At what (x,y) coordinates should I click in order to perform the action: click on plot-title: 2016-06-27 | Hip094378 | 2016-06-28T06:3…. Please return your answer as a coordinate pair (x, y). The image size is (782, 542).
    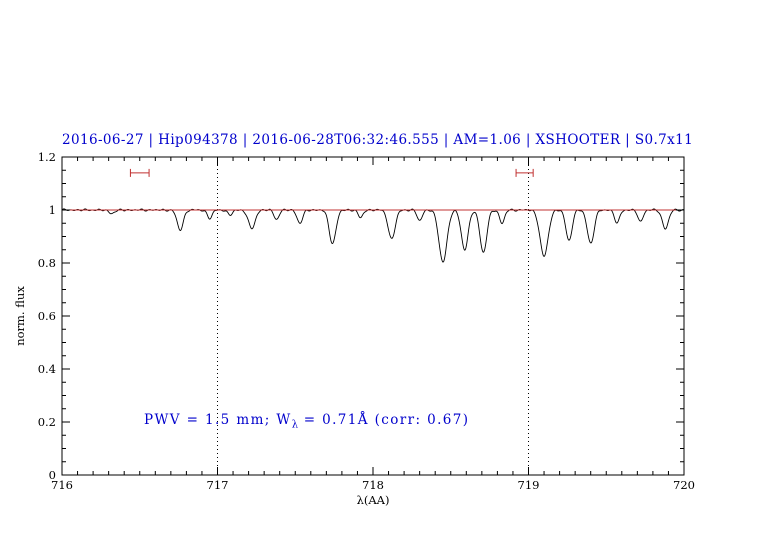
    Looking at the image, I should click on (378, 140).